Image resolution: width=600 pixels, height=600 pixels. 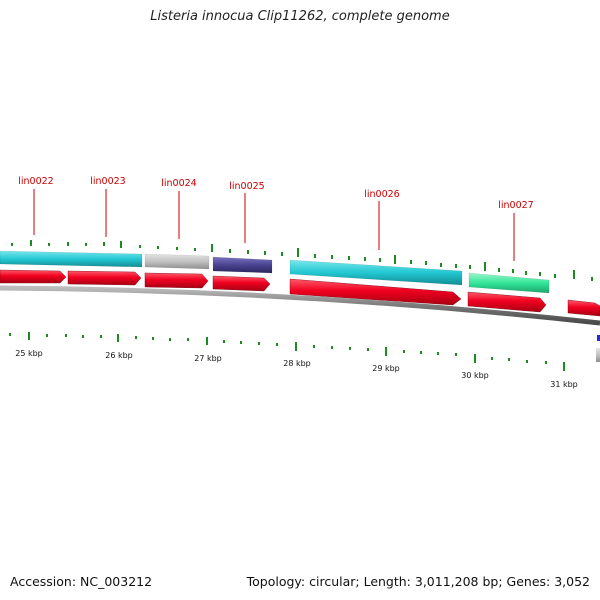 What do you see at coordinates (509, 283) in the screenshot?
I see `feature-mint` at bounding box center [509, 283].